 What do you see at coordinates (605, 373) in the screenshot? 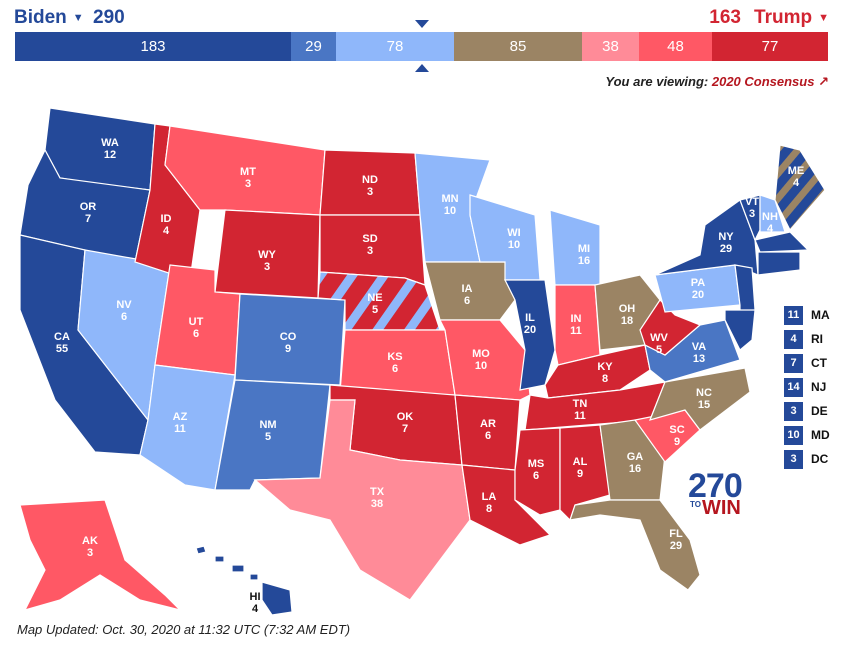
I see `label-ky: KY 8` at bounding box center [605, 373].